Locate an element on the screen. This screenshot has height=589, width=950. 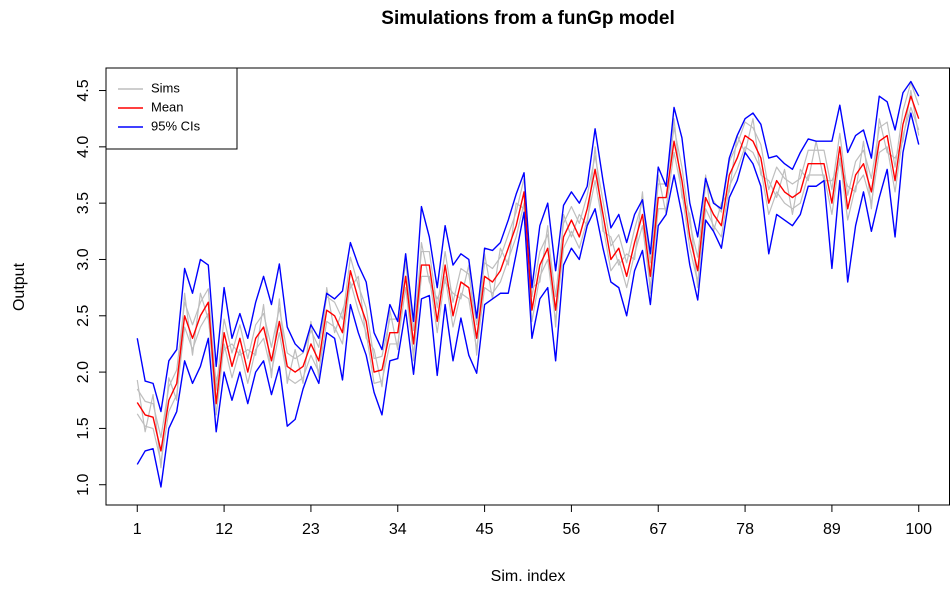
x-tick-label: 12 is located at coordinates (224, 529).